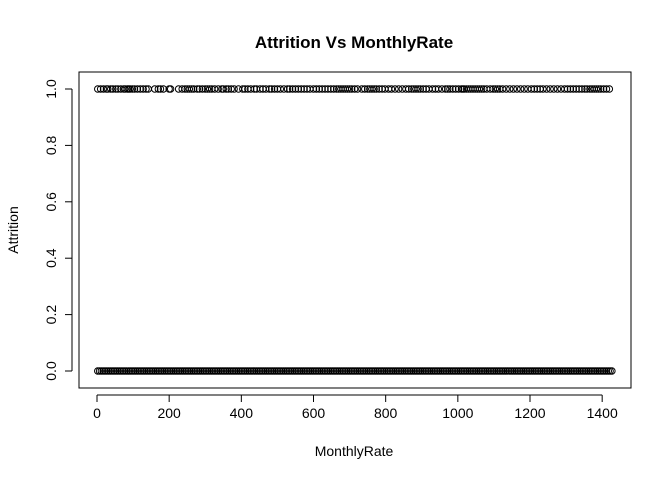  I want to click on x-tick-label: 1200, so click(529, 413).